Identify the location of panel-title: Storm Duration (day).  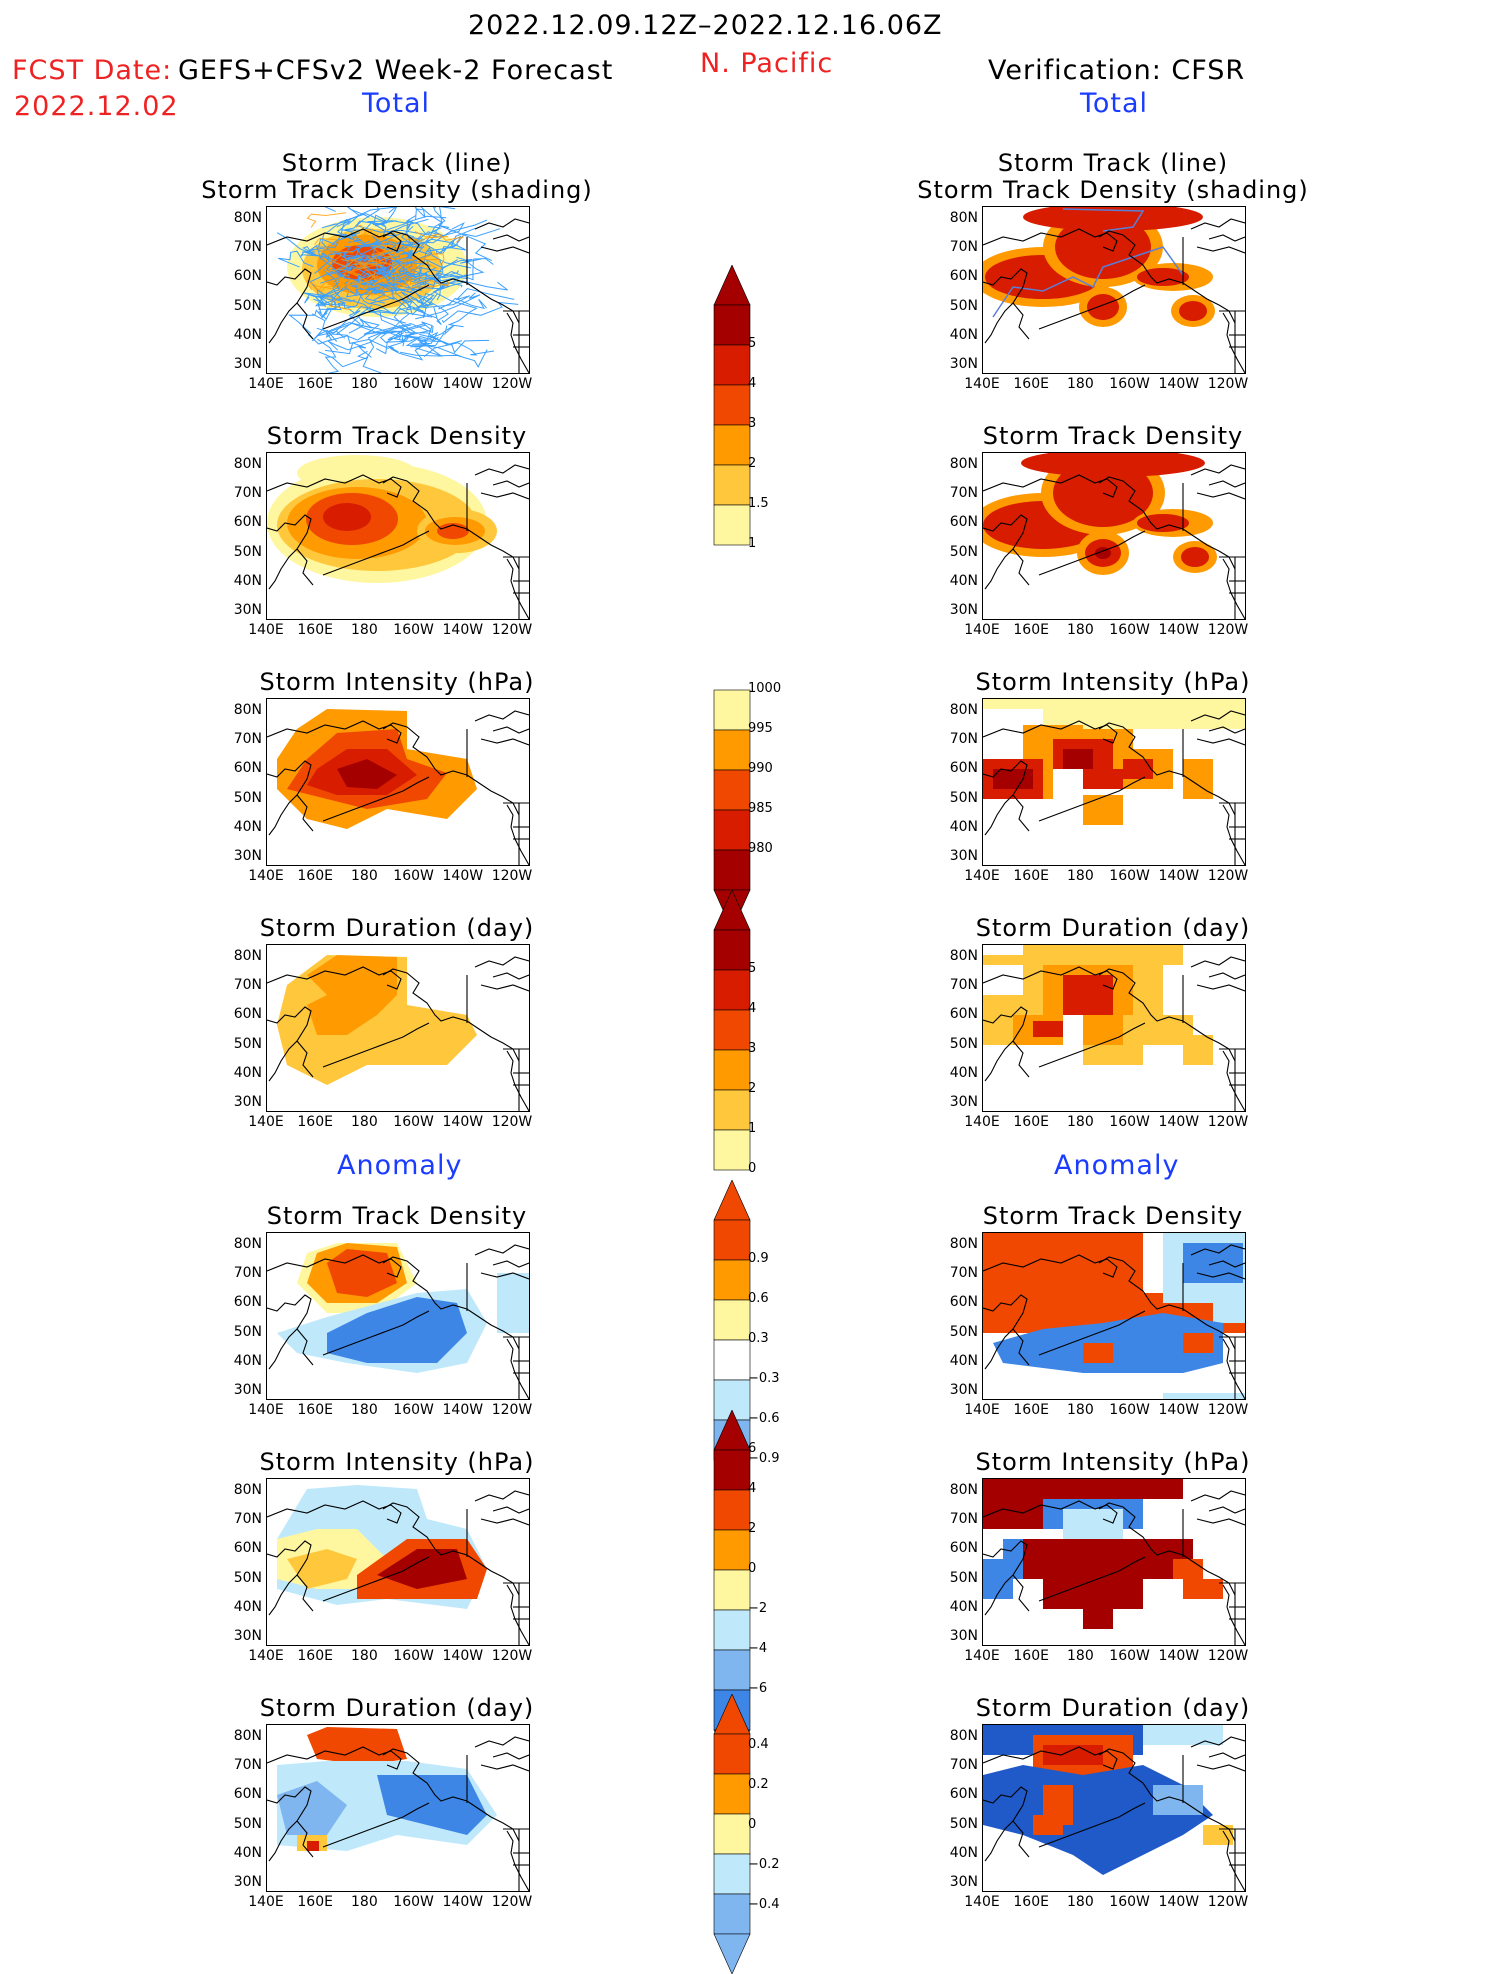
(397, 1708).